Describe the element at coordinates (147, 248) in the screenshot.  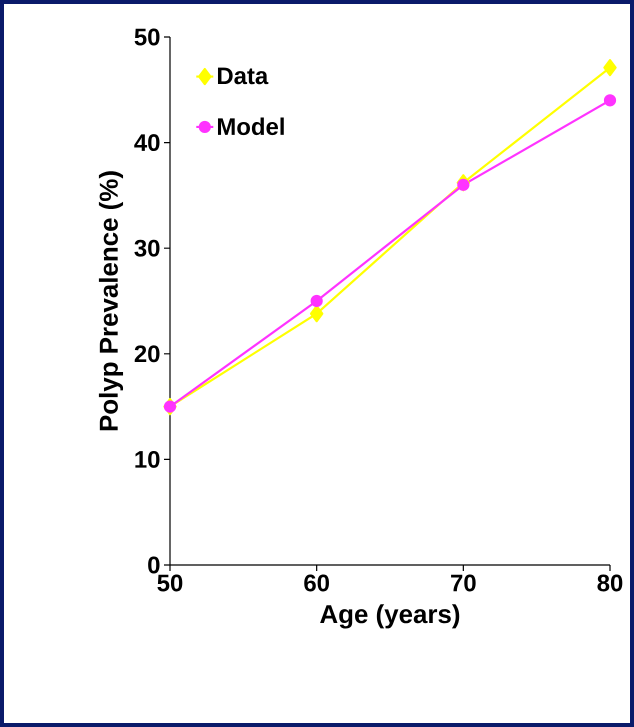
I see `y-tick-label: 30` at that location.